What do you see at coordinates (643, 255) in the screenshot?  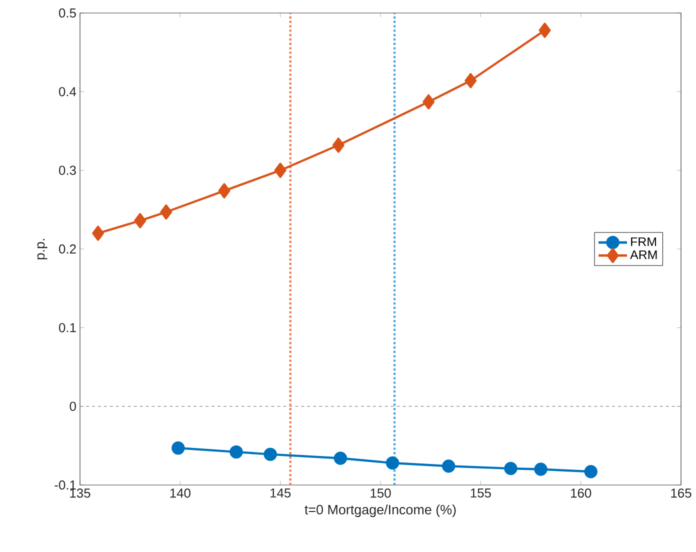 I see `legend-label: ARM` at bounding box center [643, 255].